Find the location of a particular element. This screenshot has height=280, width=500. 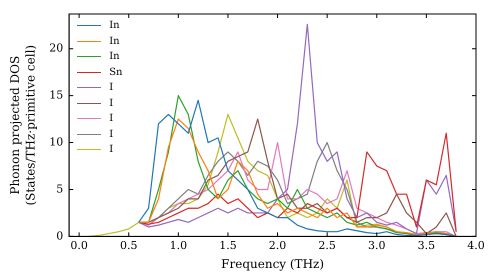

x-tick-label: 2.5 is located at coordinates (327, 245).